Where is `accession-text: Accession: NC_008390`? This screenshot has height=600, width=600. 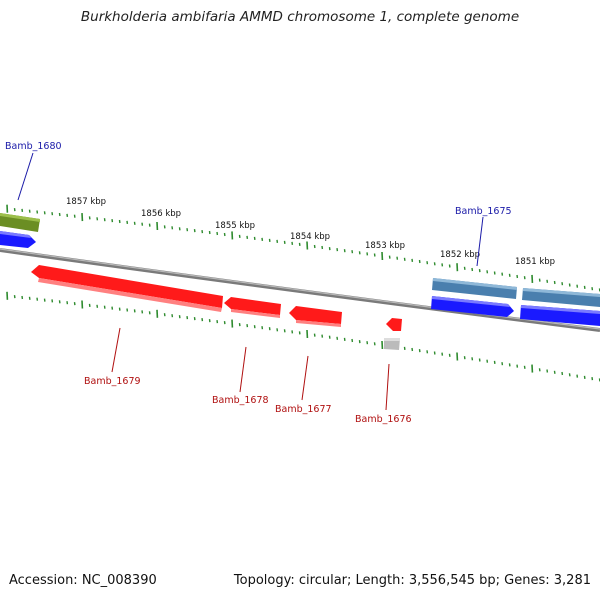
accession-text: Accession: NC_008390 is located at coordinates (83, 580).